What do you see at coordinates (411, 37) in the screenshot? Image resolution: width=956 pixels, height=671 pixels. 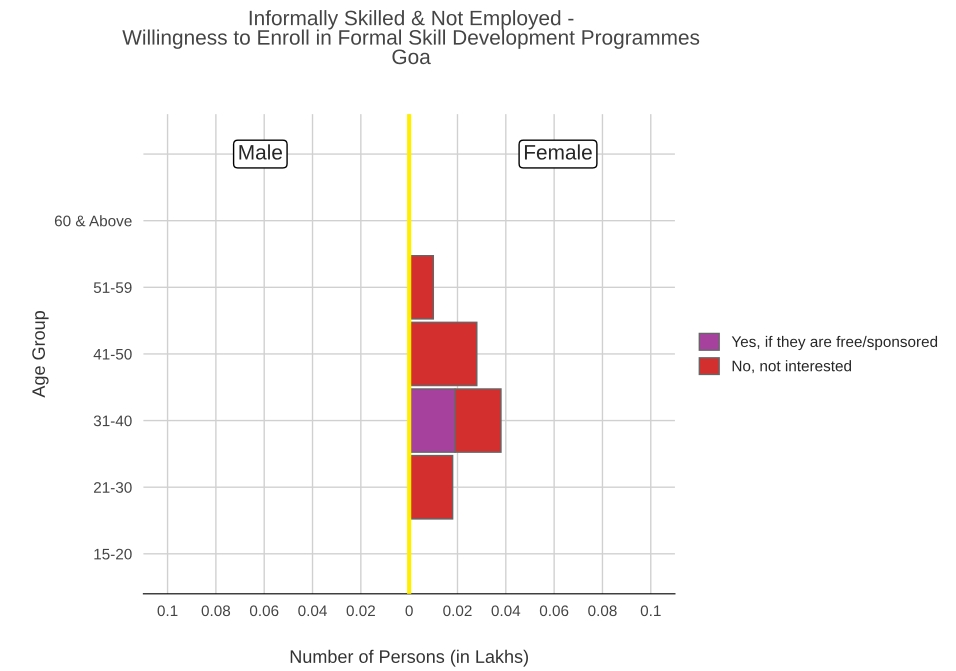 I see `chart-title: Informally Skilled & Not Employed - Willingness to Enroll in Formal Skill Development Programmes Goa` at bounding box center [411, 37].